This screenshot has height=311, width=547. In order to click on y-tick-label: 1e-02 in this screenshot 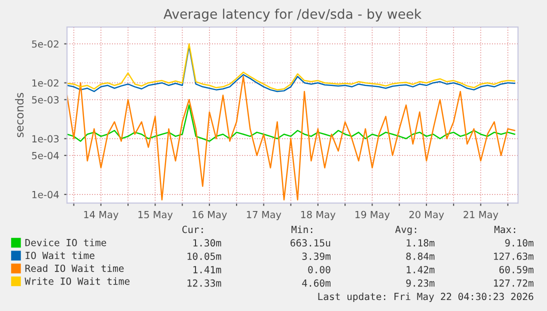, I will do `click(45, 83)`.